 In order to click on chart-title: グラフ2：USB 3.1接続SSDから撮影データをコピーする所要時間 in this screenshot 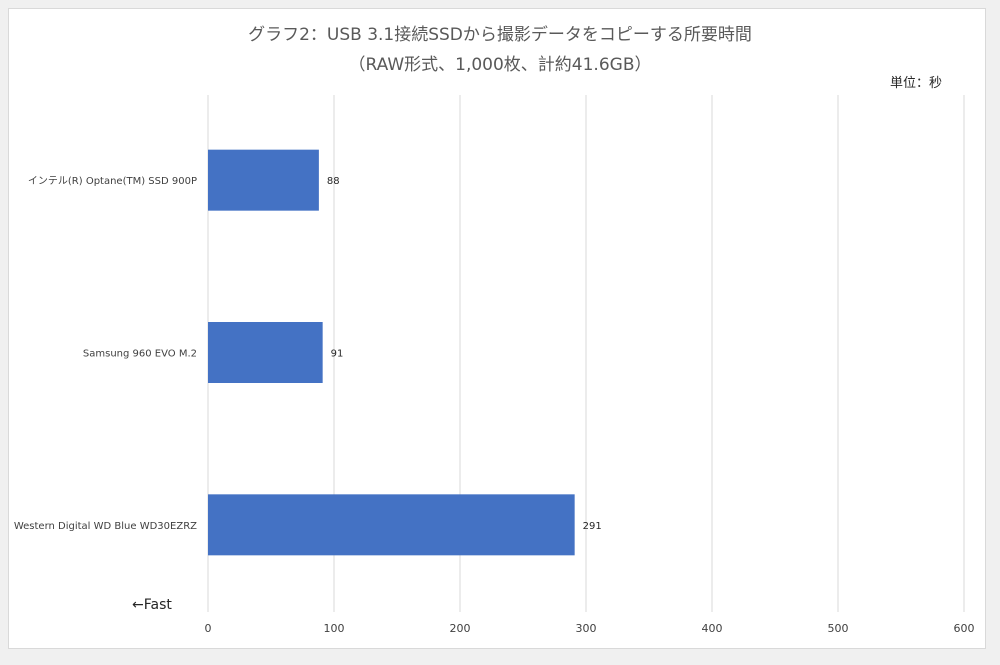, I will do `click(500, 35)`.